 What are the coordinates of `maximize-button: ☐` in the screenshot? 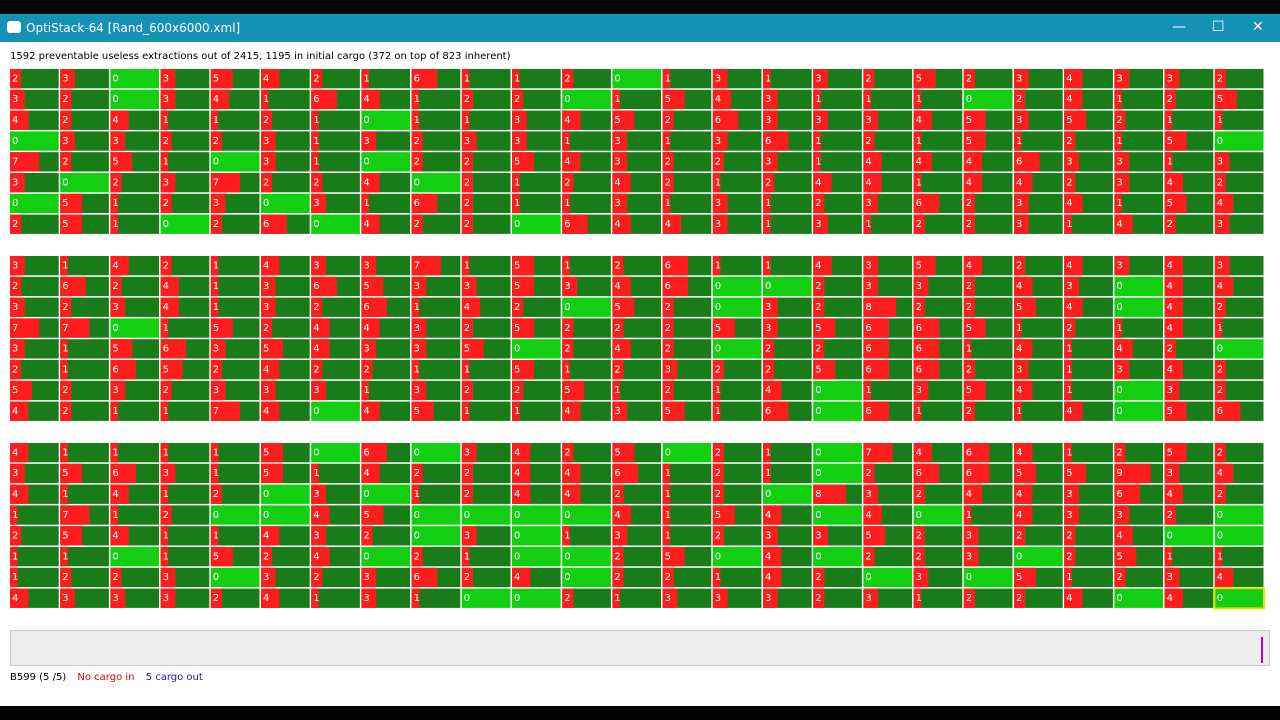 It's located at (1218, 27).